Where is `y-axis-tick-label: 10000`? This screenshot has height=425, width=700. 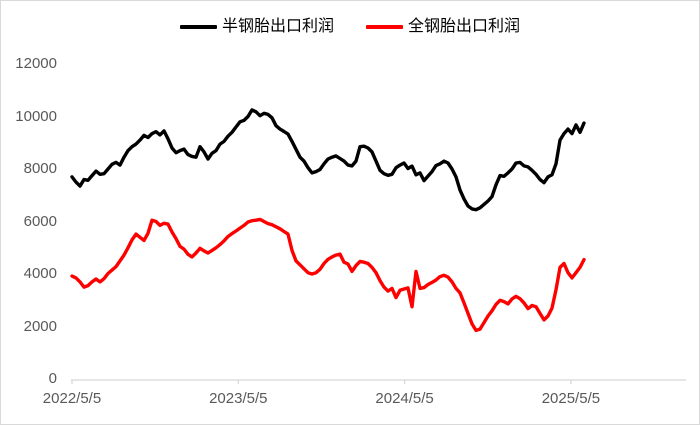 y-axis-tick-label: 10000 is located at coordinates (36, 116).